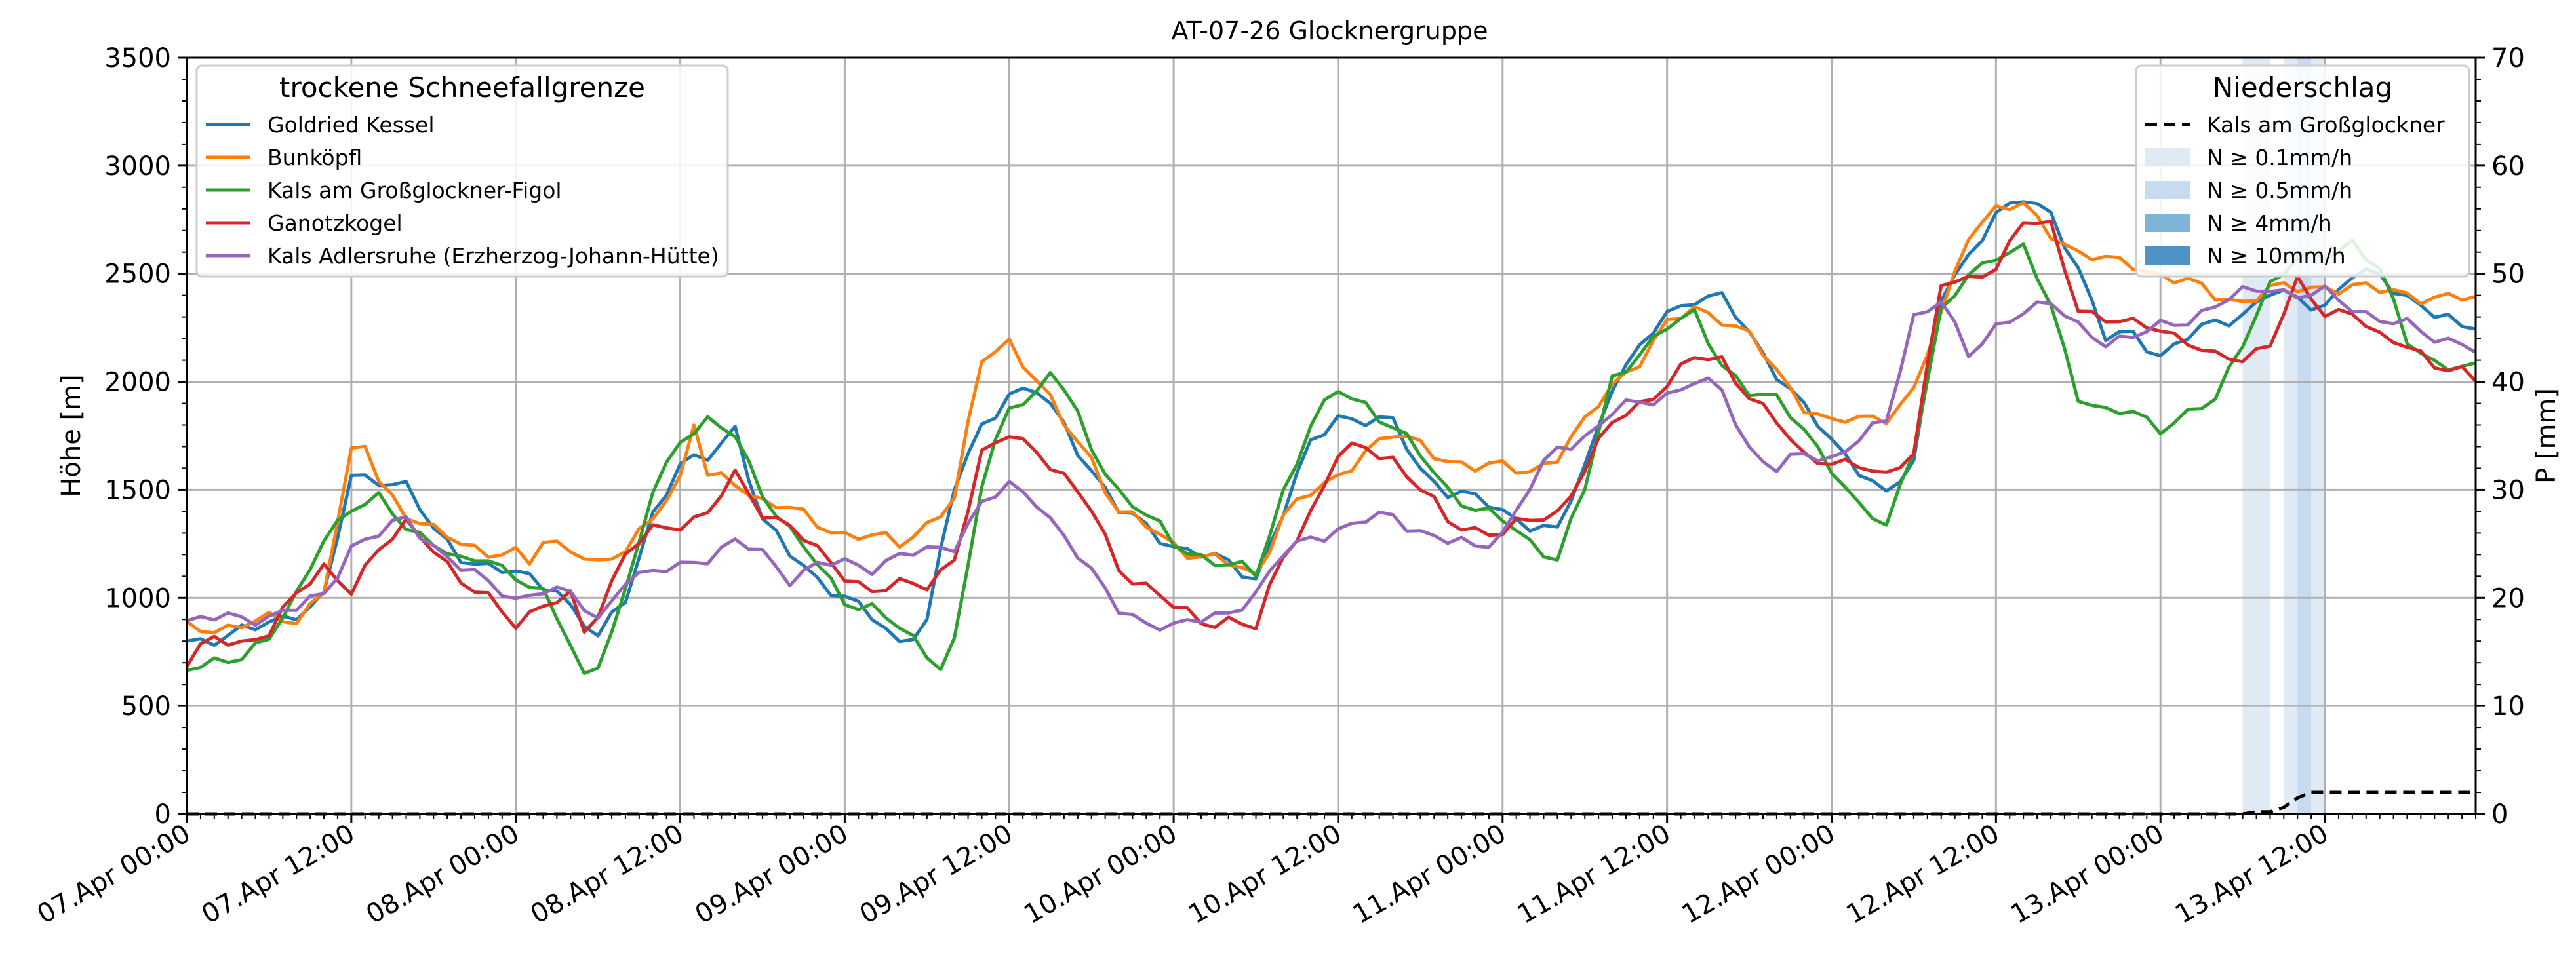 This screenshot has width=2576, height=966. What do you see at coordinates (137, 490) in the screenshot?
I see `y-tick-label-left-3: 1500` at bounding box center [137, 490].